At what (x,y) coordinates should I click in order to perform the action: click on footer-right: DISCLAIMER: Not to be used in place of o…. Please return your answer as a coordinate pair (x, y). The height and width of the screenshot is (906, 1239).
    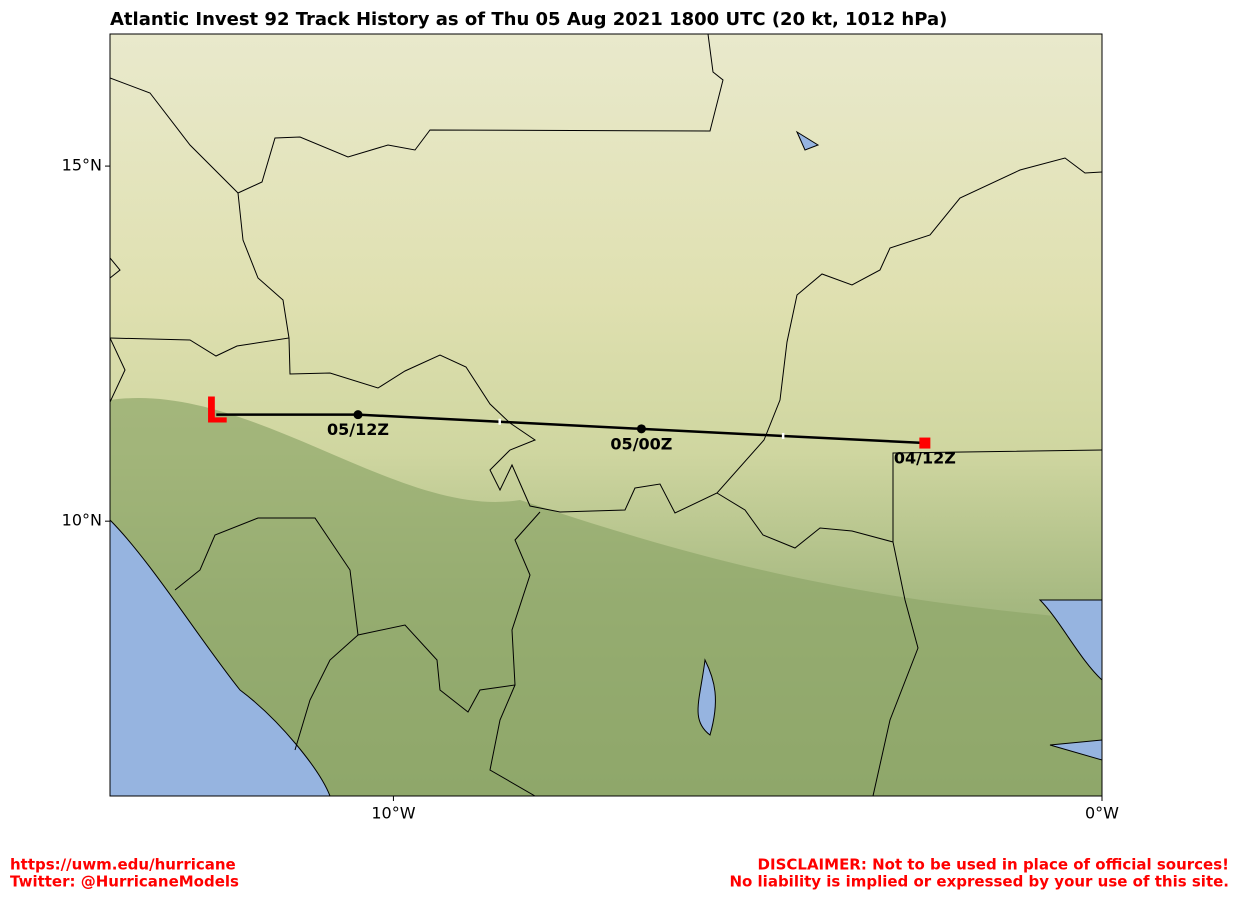
    Looking at the image, I should click on (993, 865).